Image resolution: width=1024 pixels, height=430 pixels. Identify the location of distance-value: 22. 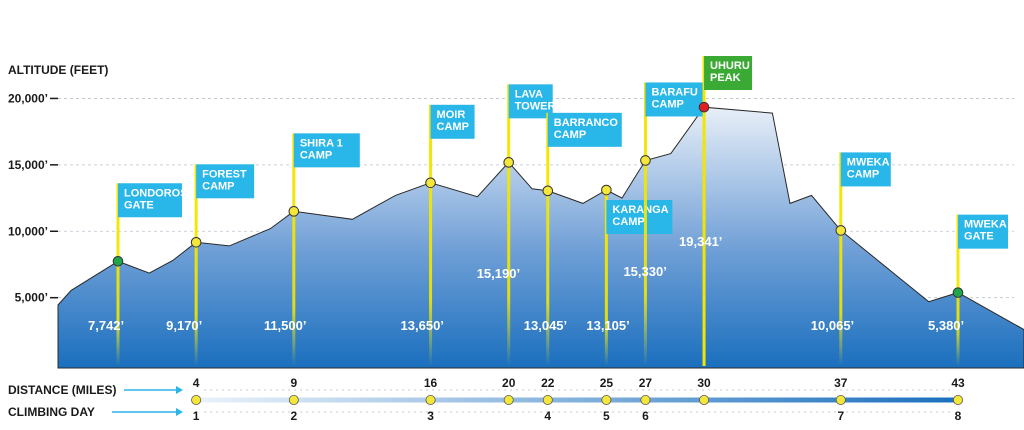
(548, 383).